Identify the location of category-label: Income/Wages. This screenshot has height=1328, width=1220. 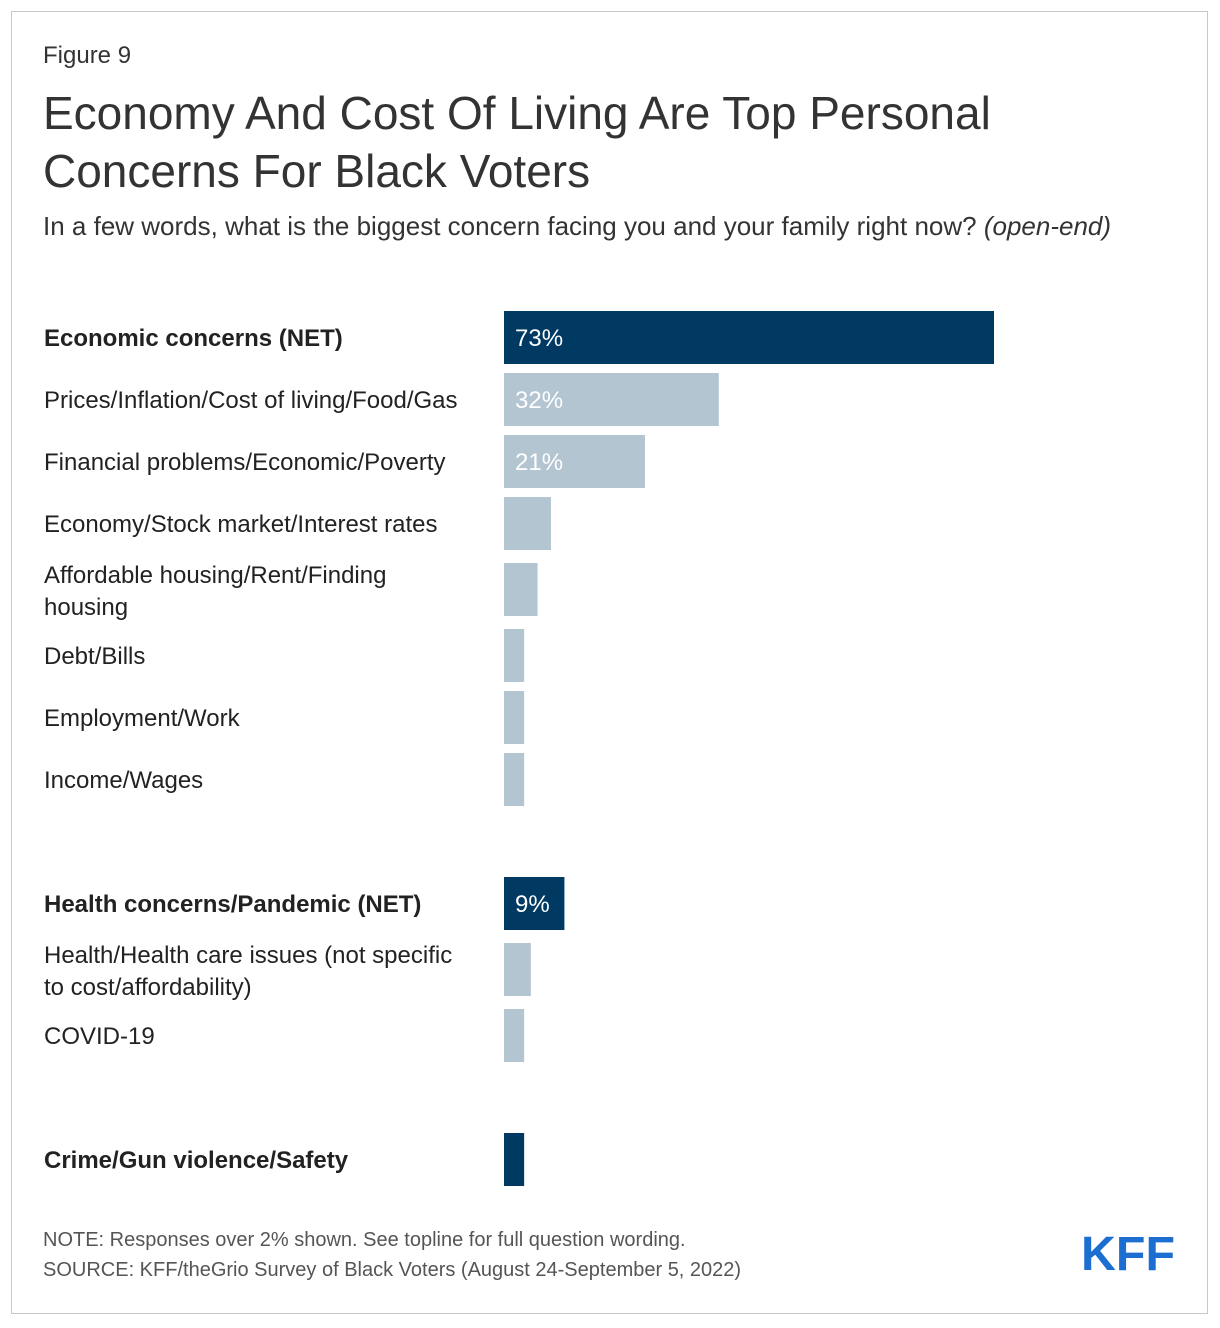
(123, 780).